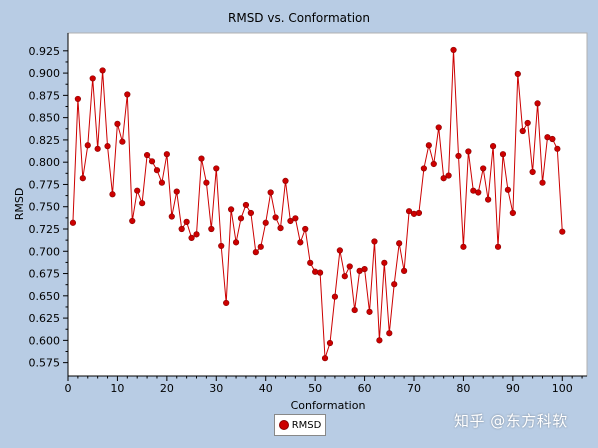  I want to click on y-tick-label: 0.900, so click(45, 73).